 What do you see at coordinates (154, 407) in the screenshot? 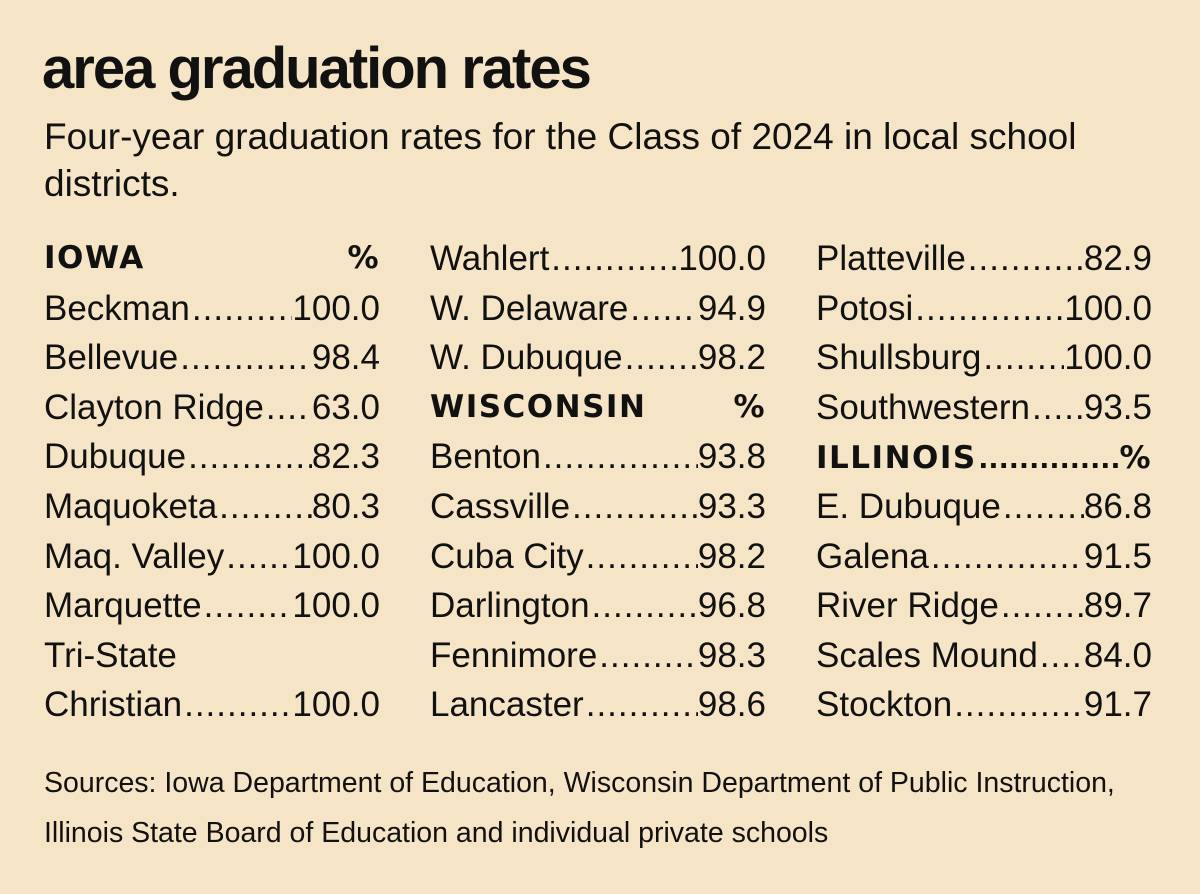
I see `district-name: Clayton Ridge` at bounding box center [154, 407].